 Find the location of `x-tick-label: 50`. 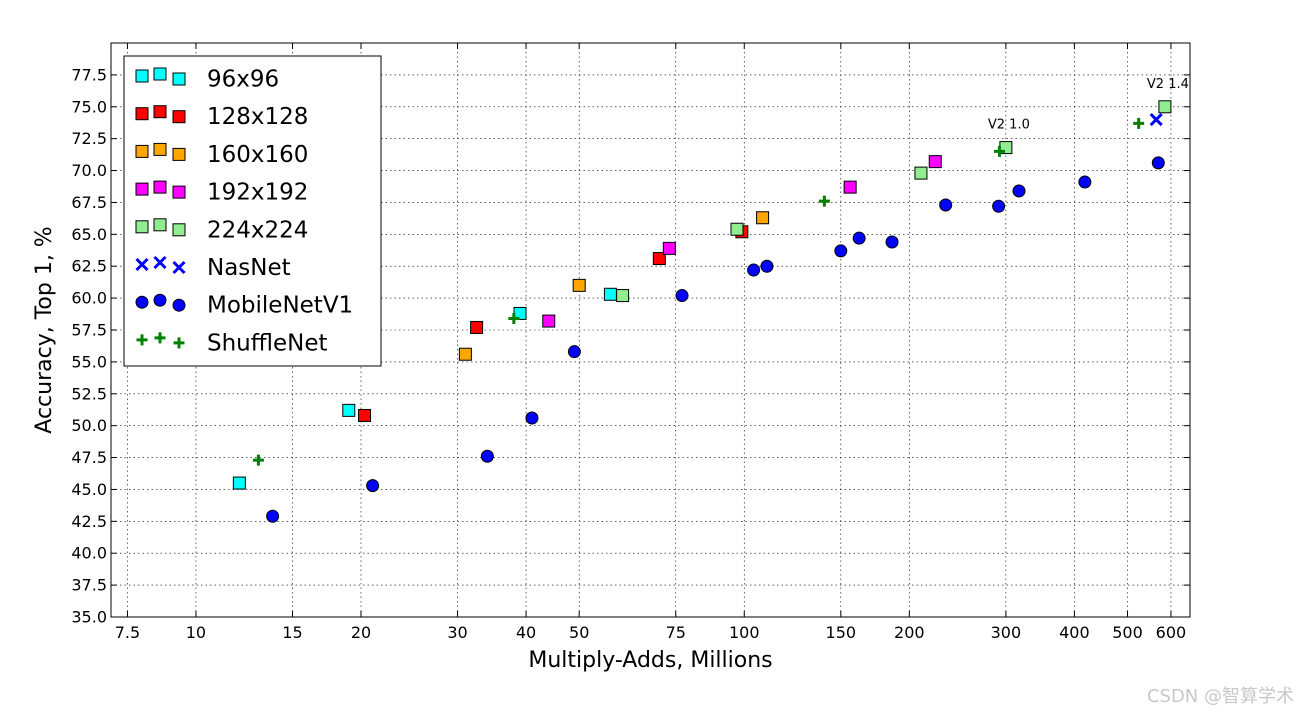

x-tick-label: 50 is located at coordinates (579, 632).